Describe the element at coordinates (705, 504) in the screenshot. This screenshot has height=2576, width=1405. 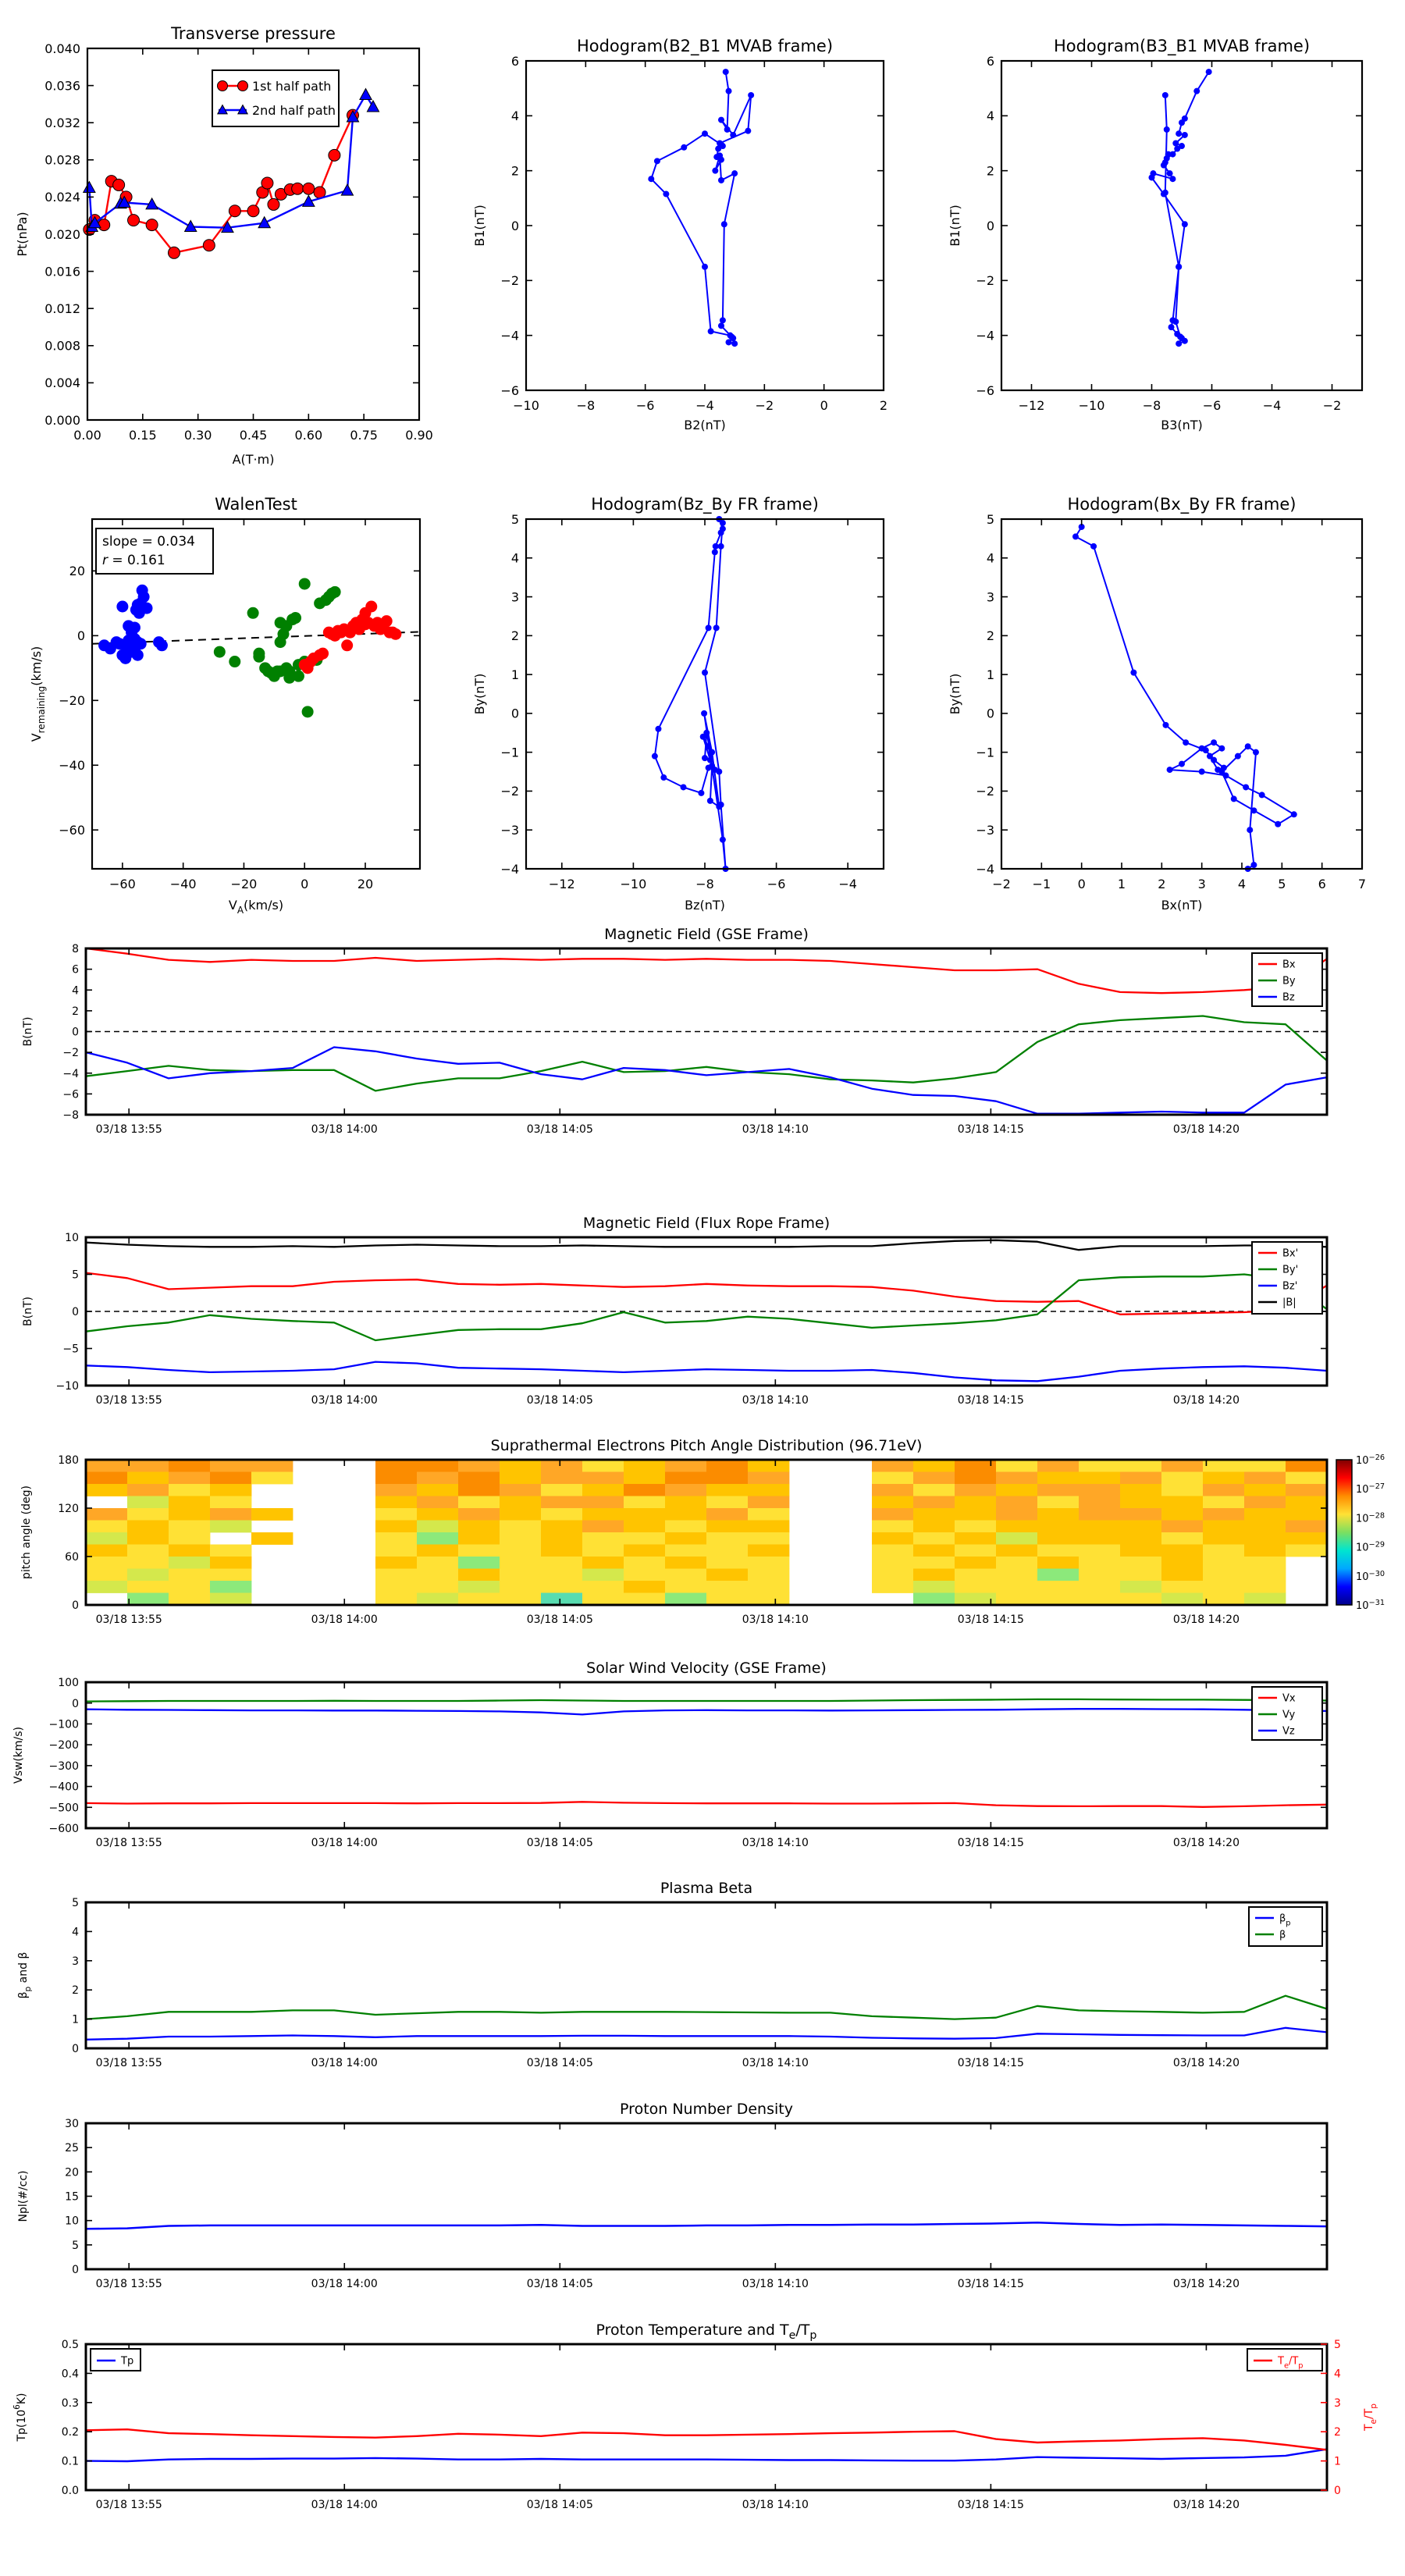
I see `panel-title: Hodogram(Bz_By FR frame)` at that location.